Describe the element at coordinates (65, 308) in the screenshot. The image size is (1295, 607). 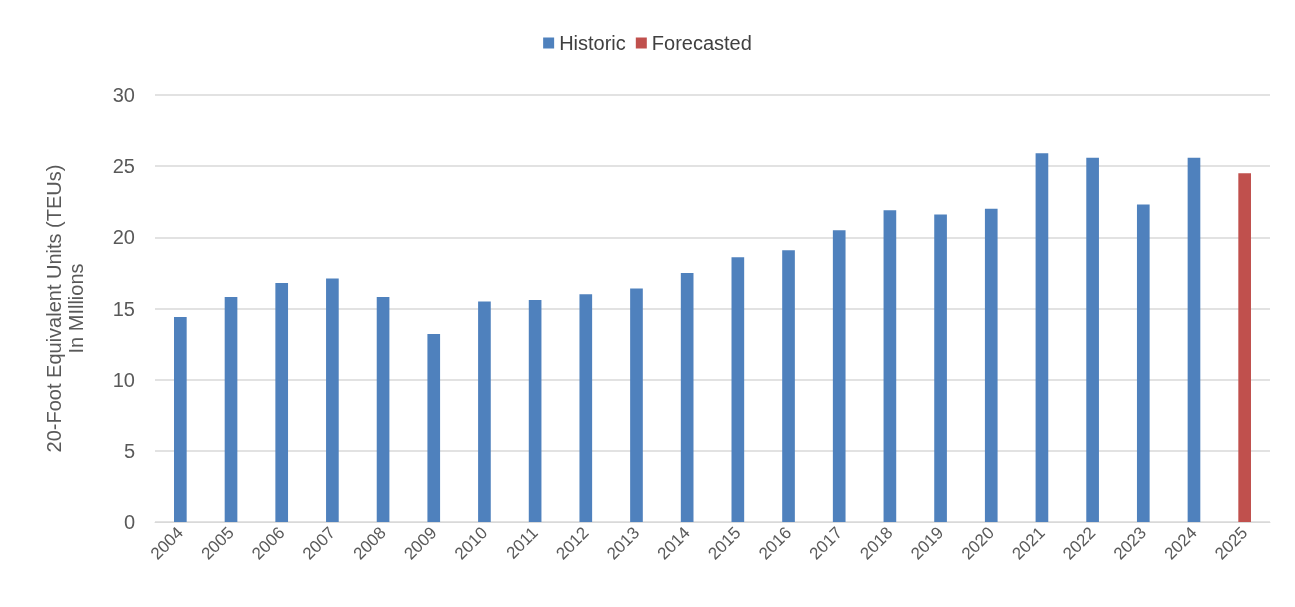
I see `y-axis-title: 20-Foot Equivalent Units (TEUs) In MIllions` at that location.